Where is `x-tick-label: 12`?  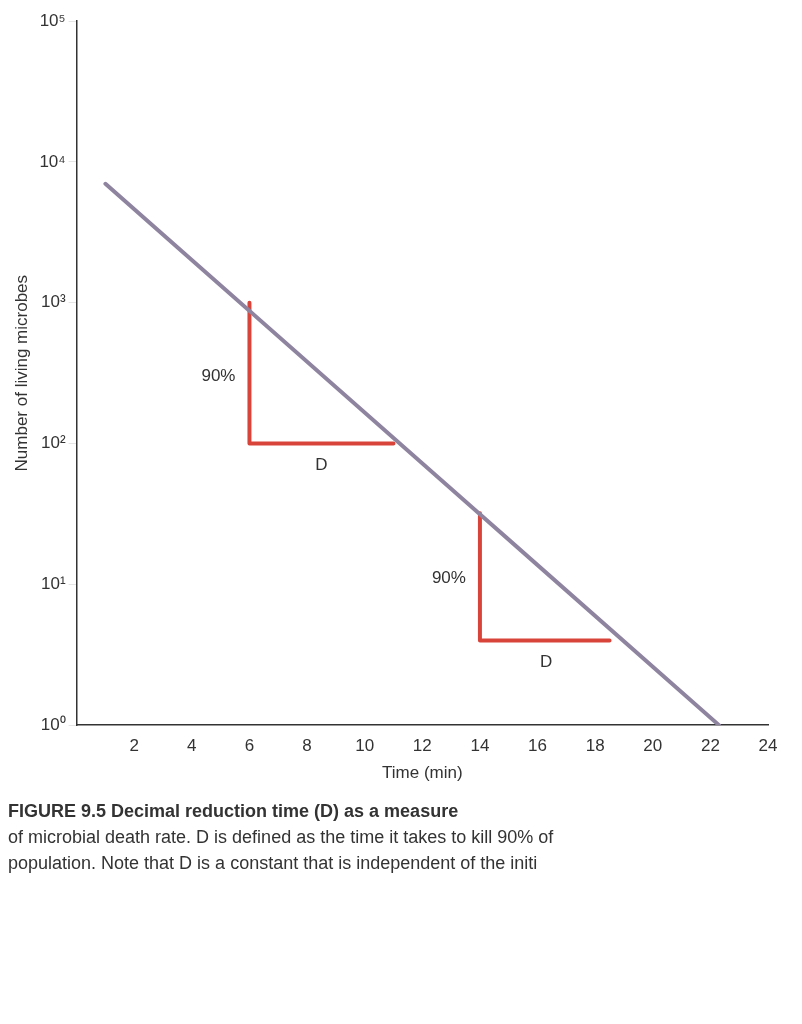
x-tick-label: 12 is located at coordinates (422, 746).